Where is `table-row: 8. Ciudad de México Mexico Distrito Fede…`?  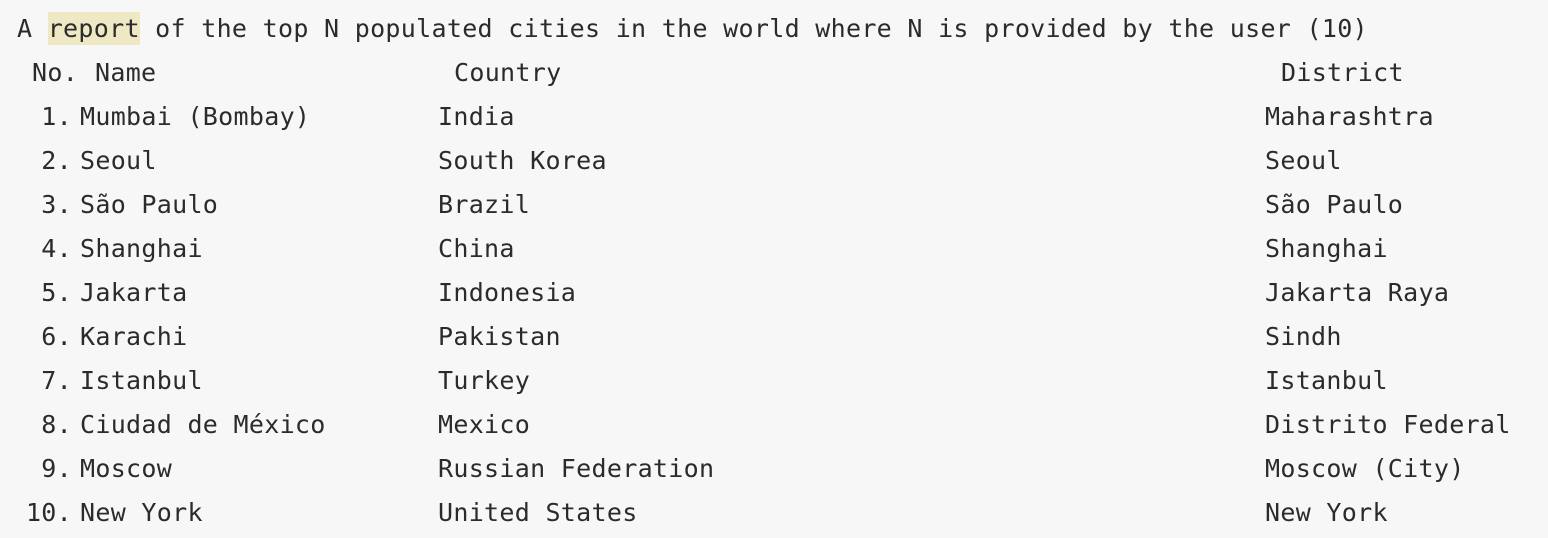
table-row: 8. Ciudad de México Mexico Distrito Fede… is located at coordinates (774, 425).